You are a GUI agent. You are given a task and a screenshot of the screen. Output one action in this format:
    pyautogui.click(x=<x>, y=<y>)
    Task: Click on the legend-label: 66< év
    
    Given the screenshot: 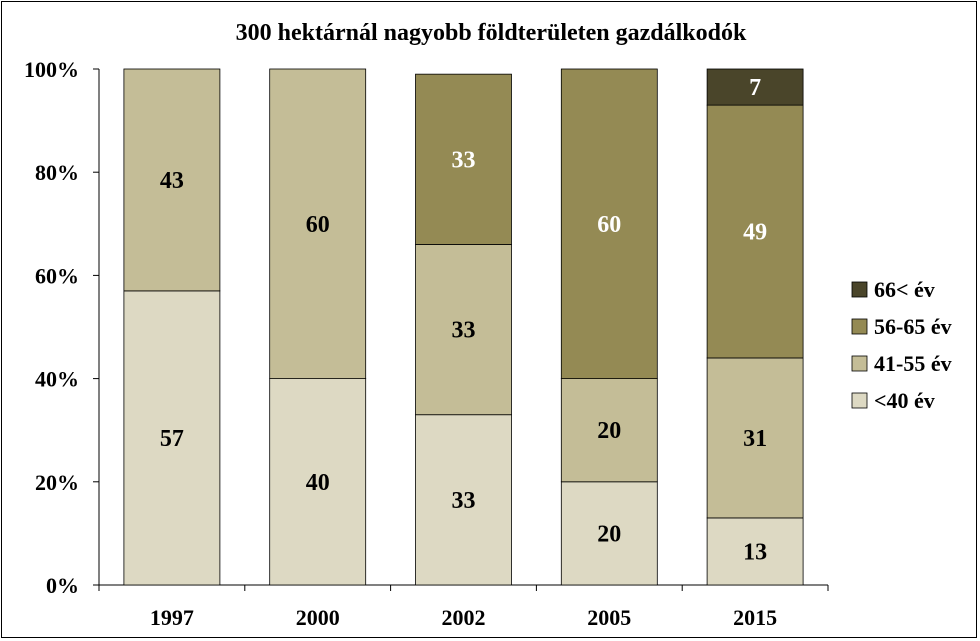 What is the action you would take?
    pyautogui.click(x=904, y=289)
    